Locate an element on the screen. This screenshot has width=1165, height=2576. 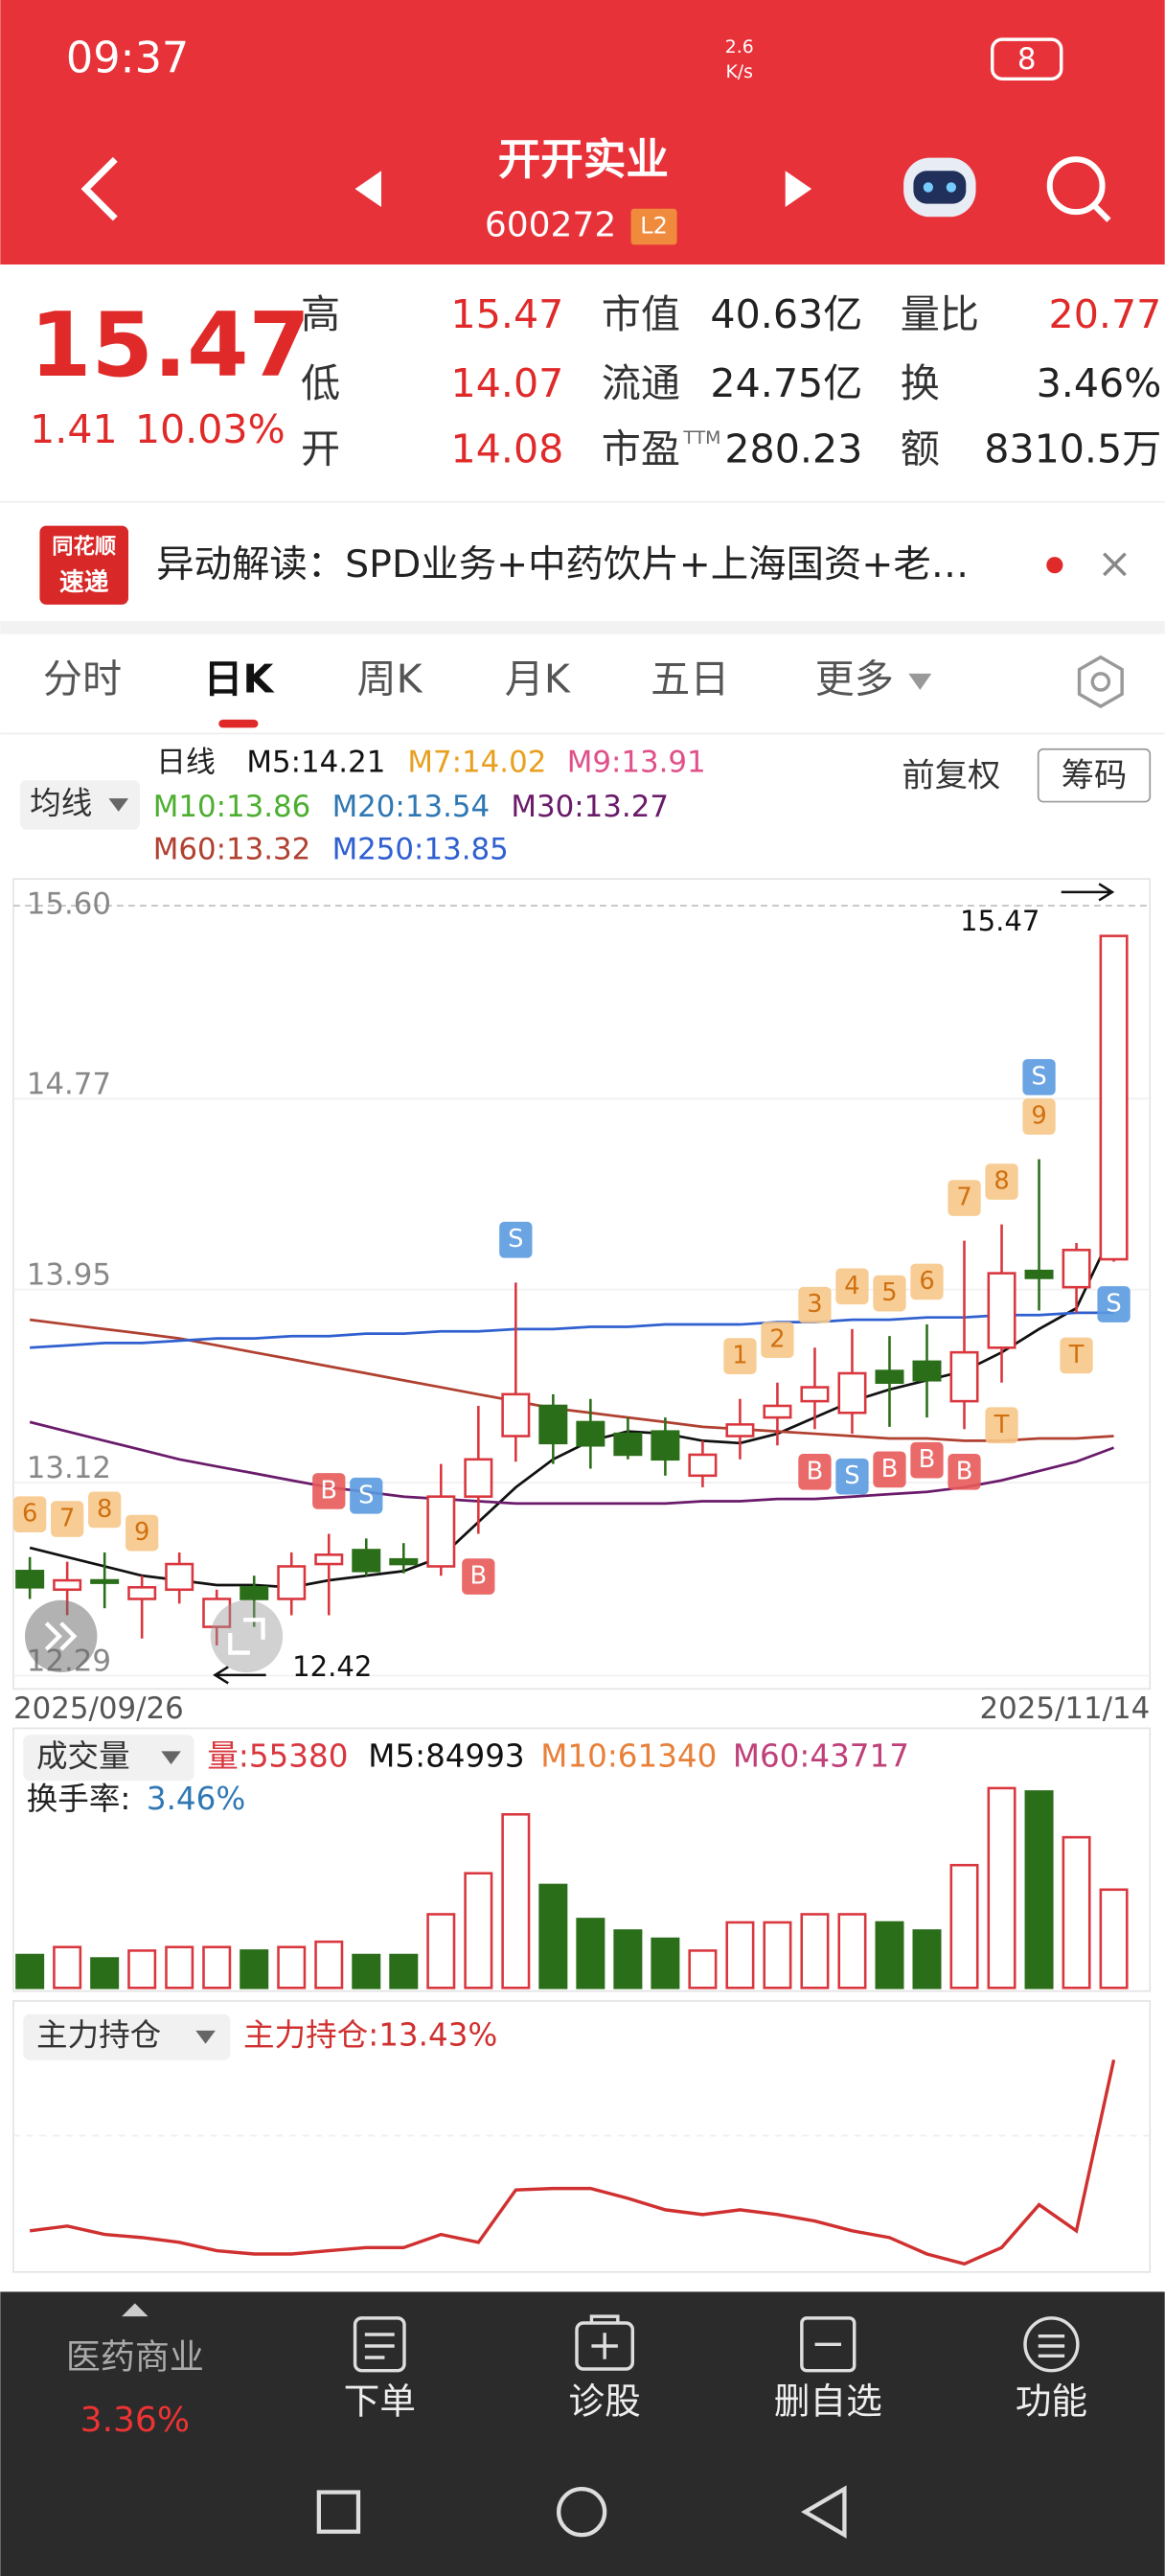
field-value: 8310.5万 is located at coordinates (1072, 449).